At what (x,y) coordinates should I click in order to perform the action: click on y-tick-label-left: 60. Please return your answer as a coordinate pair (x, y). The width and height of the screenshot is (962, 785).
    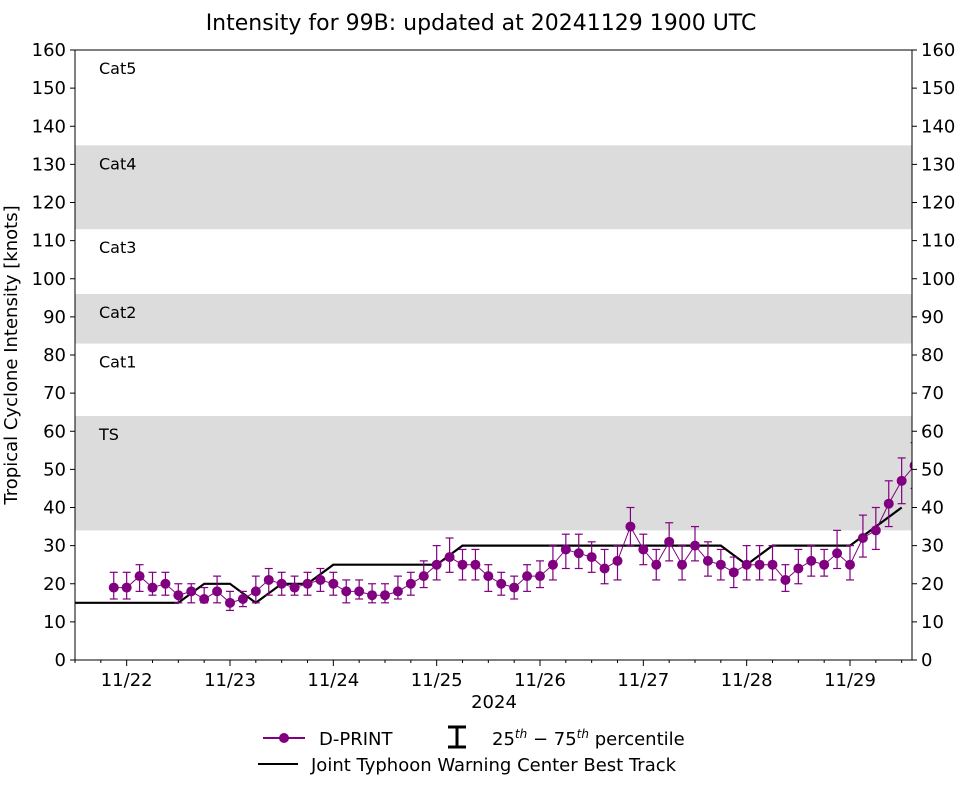
    Looking at the image, I should click on (54, 431).